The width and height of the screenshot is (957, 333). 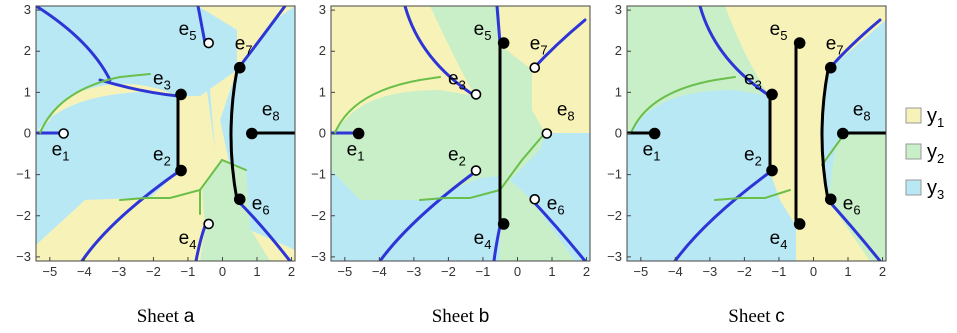 I want to click on branch-cut, so click(x=234, y=135).